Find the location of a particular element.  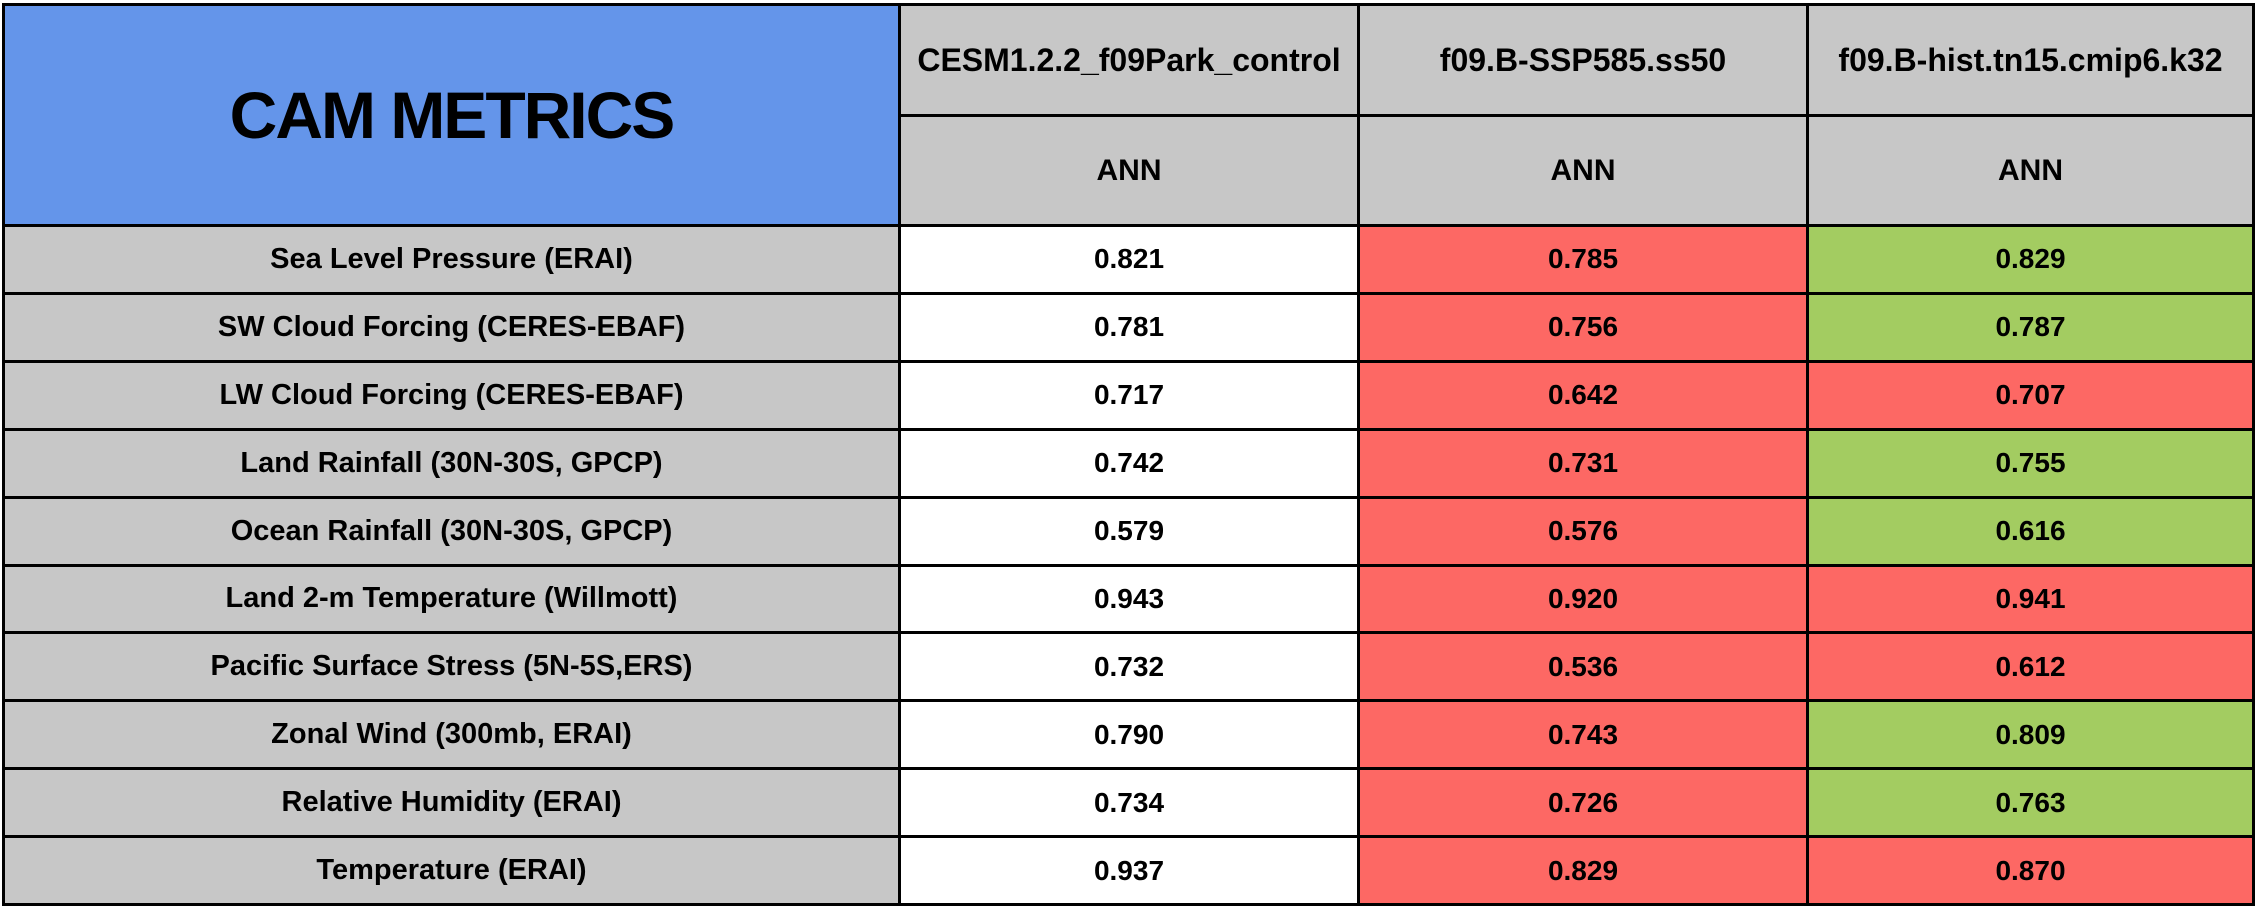

metric-label-cell: LW Cloud Forcing (CERES-EBAF) is located at coordinates (451, 395).